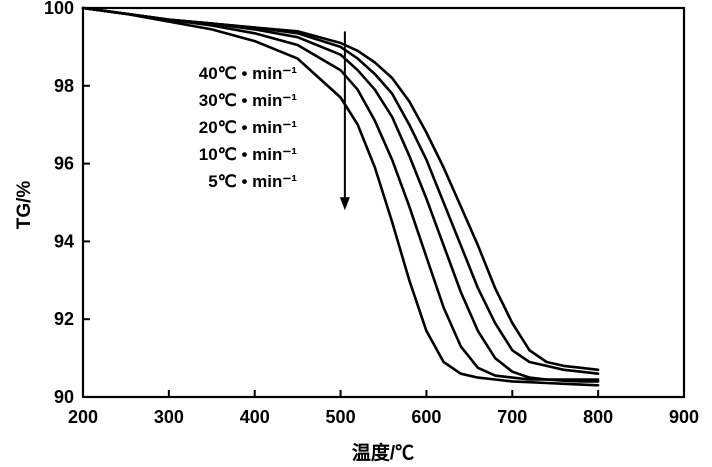 Image resolution: width=712 pixels, height=467 pixels. I want to click on legend-label: 20℃ • min⁻¹, so click(248, 127).